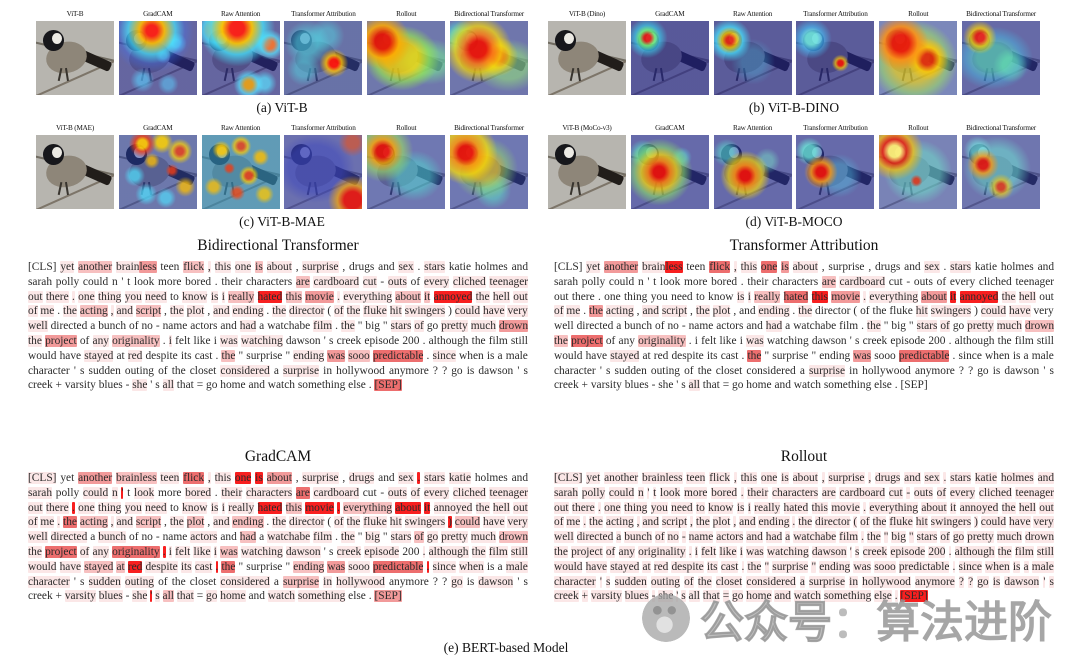 This screenshot has height=663, width=1080. I want to click on token: have, so click(596, 566).